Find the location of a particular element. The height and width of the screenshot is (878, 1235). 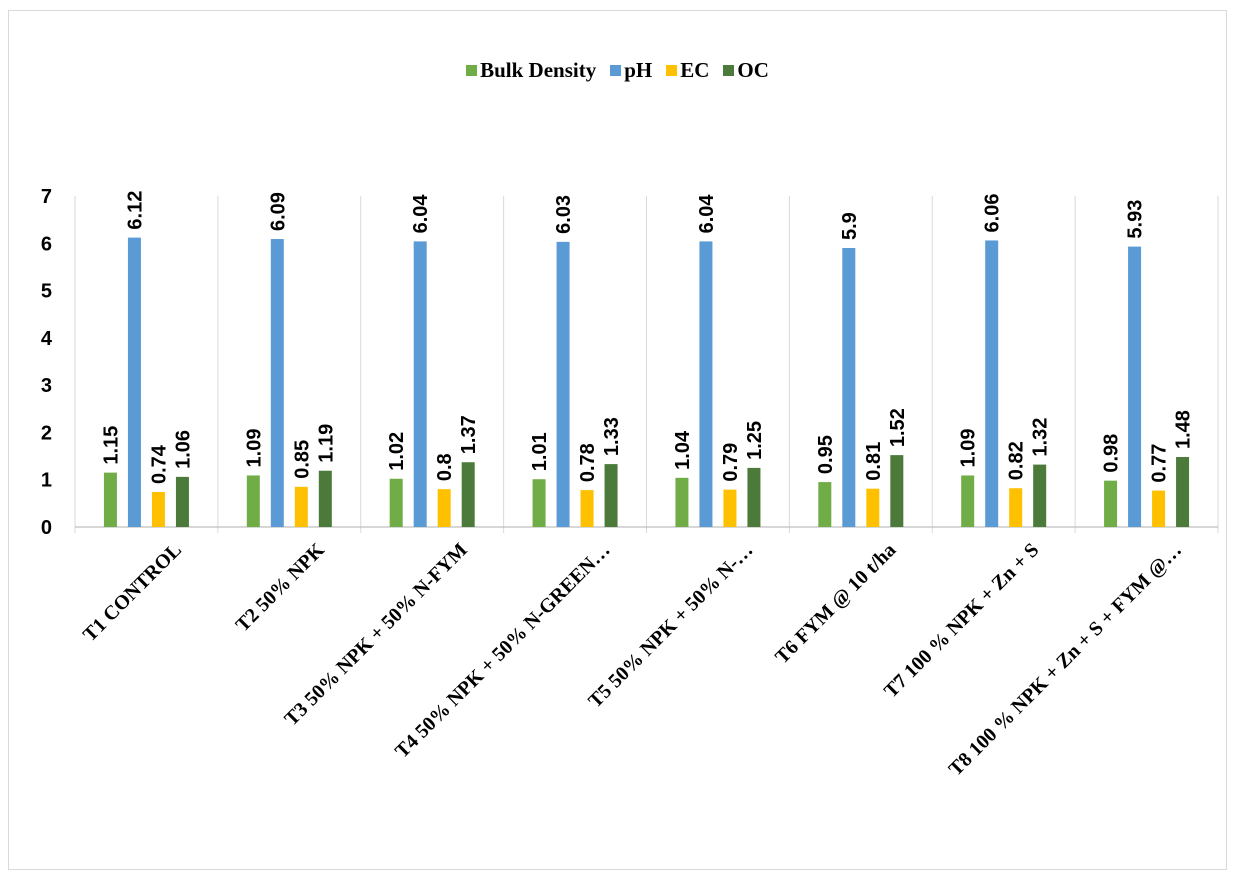

y-tick-label: 1 is located at coordinates (46, 481).